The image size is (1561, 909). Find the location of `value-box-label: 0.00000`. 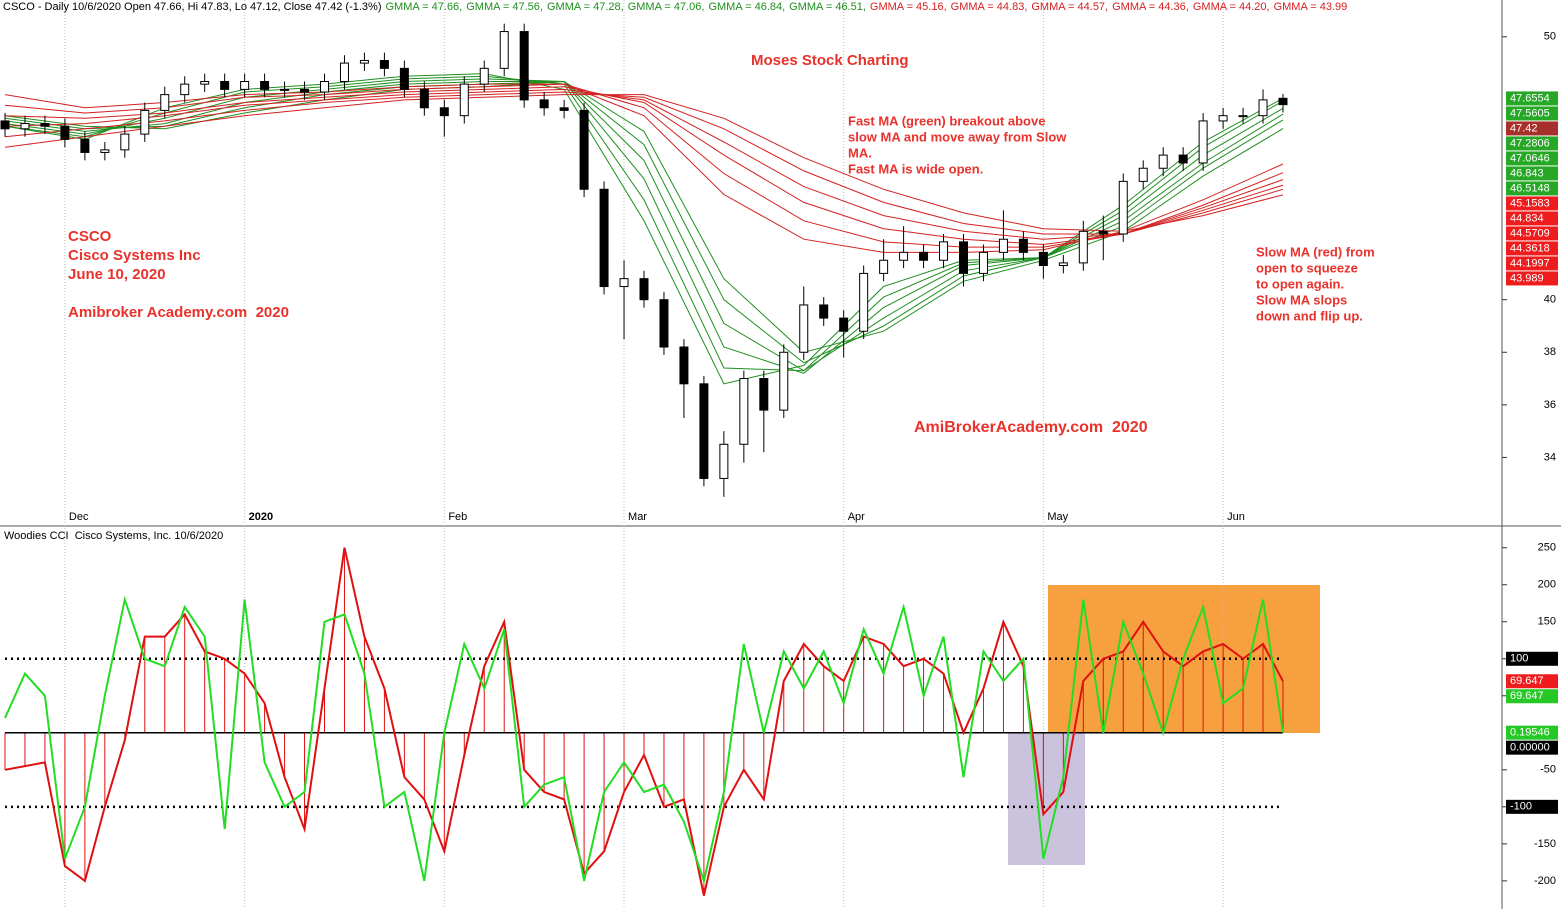

value-box-label: 0.00000 is located at coordinates (1530, 748).